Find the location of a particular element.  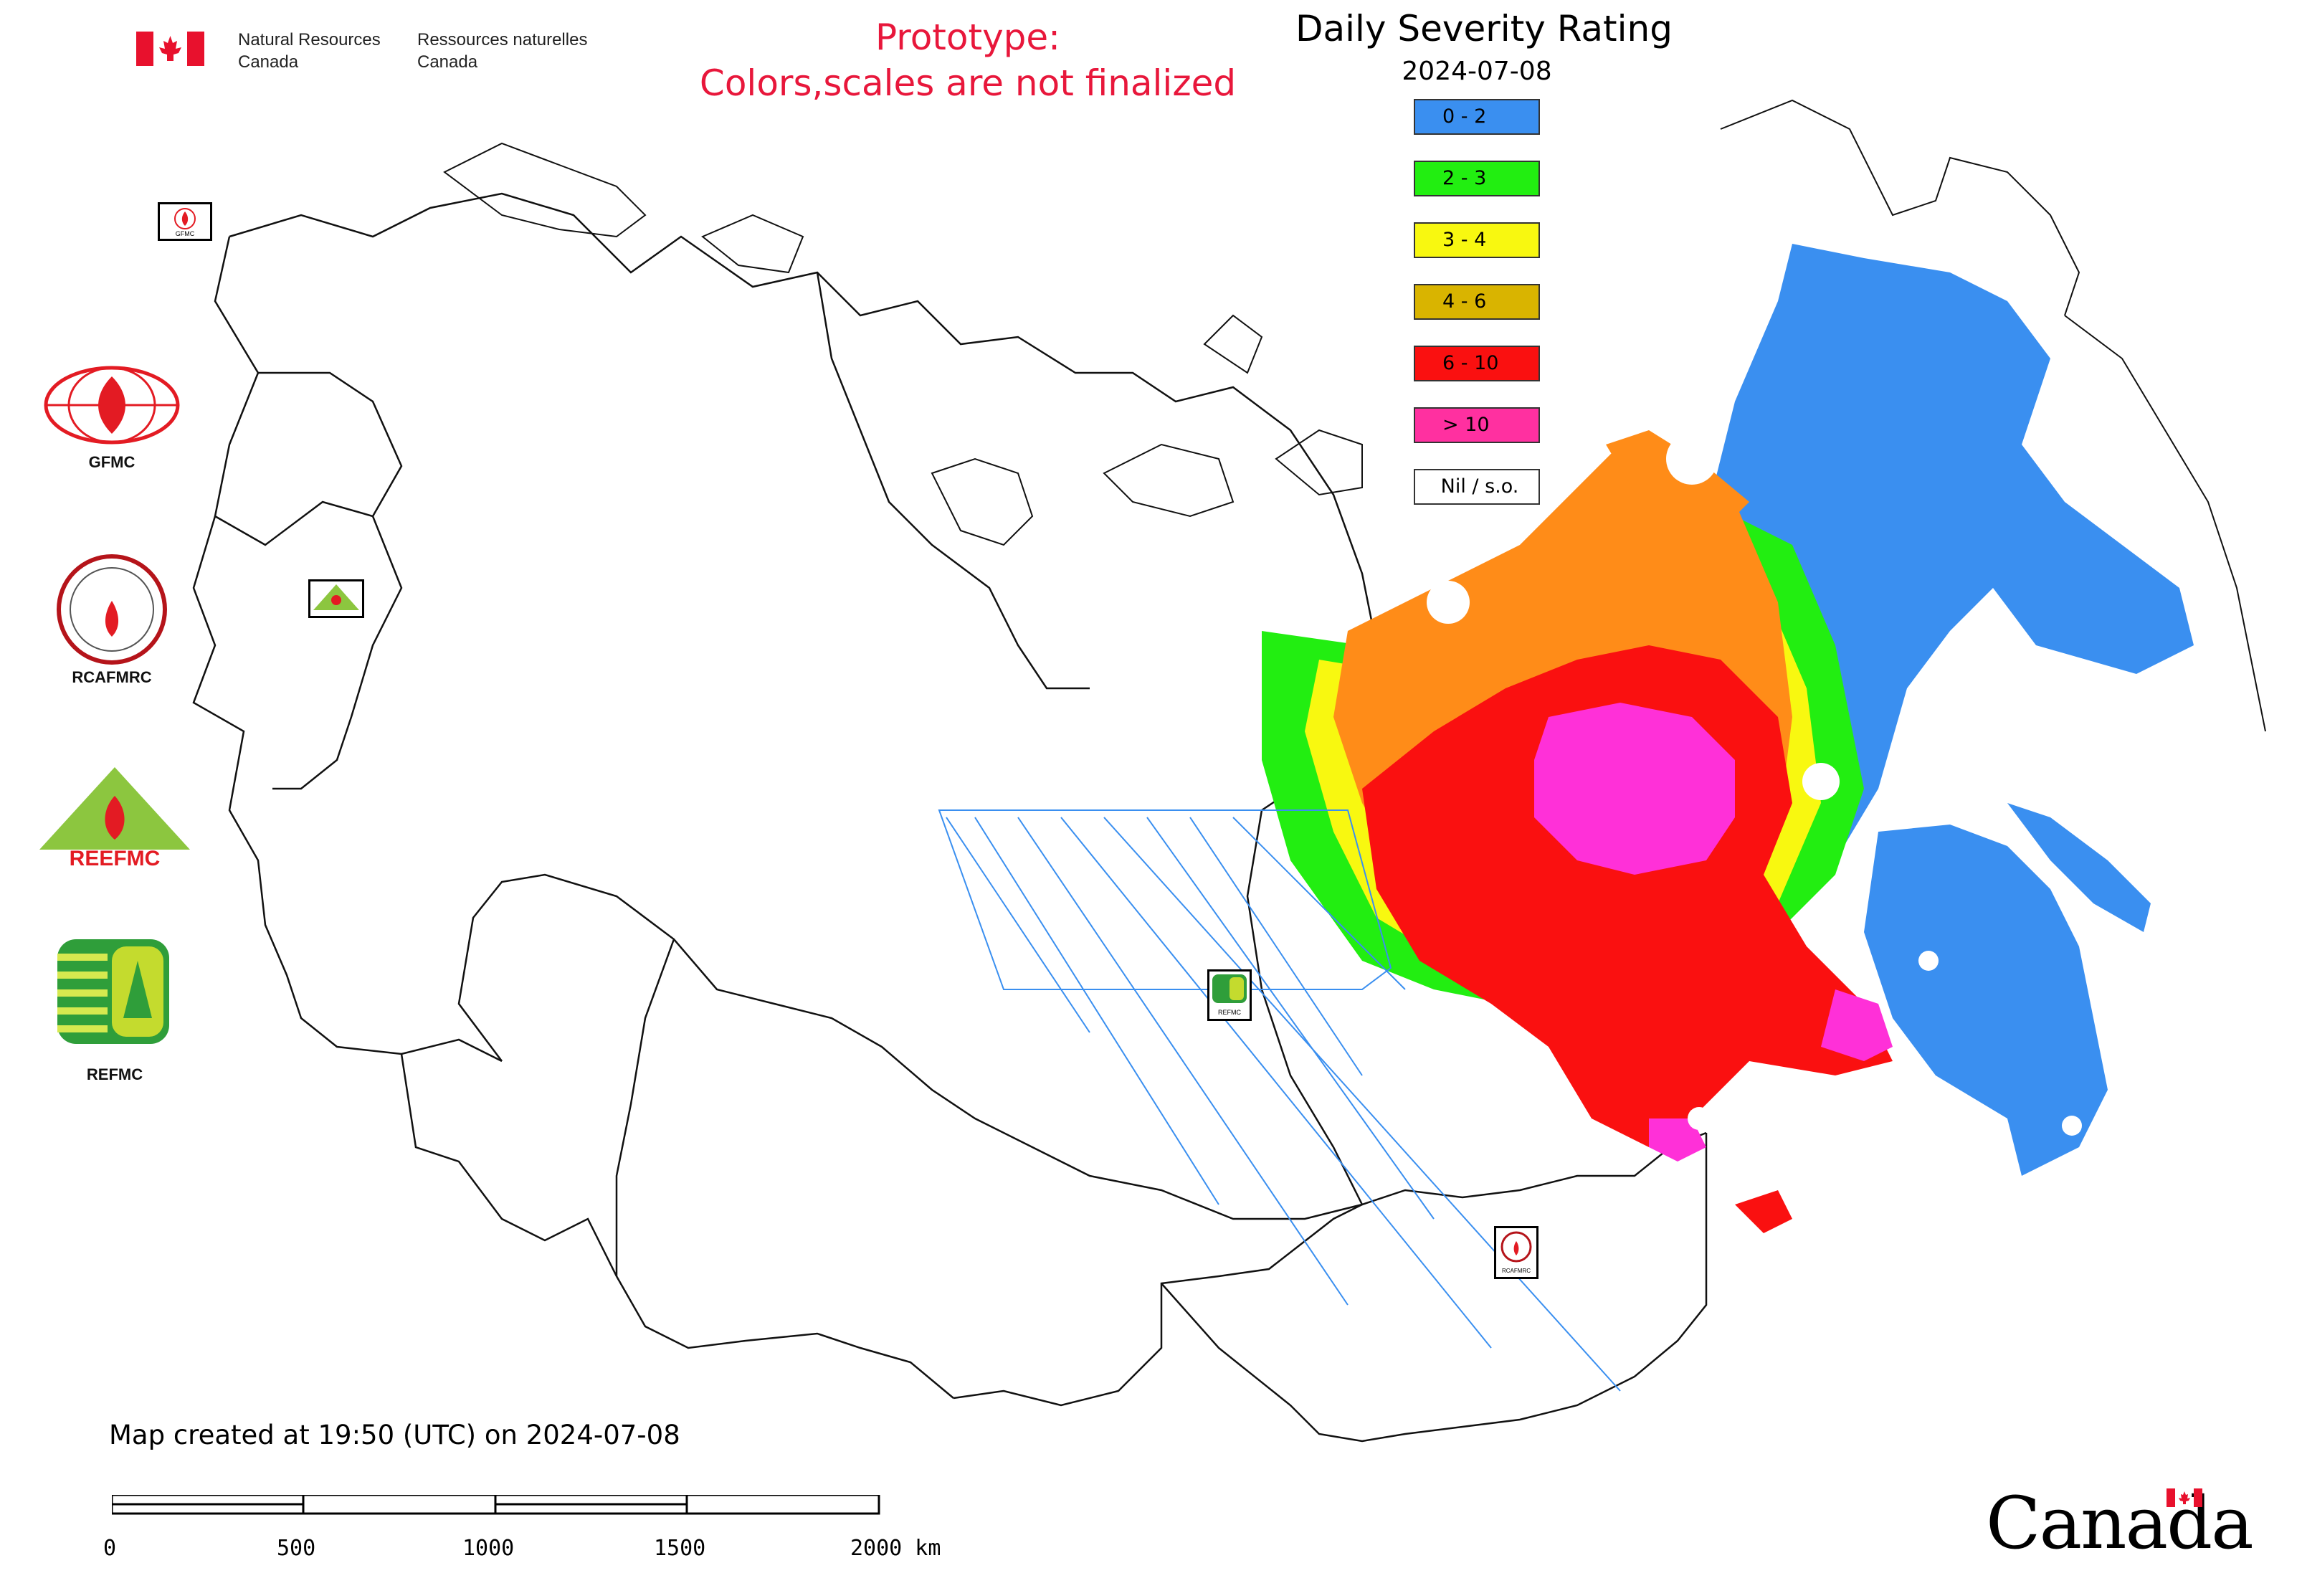

prototype-line2: Colors,scales are not finalized is located at coordinates (968, 83).